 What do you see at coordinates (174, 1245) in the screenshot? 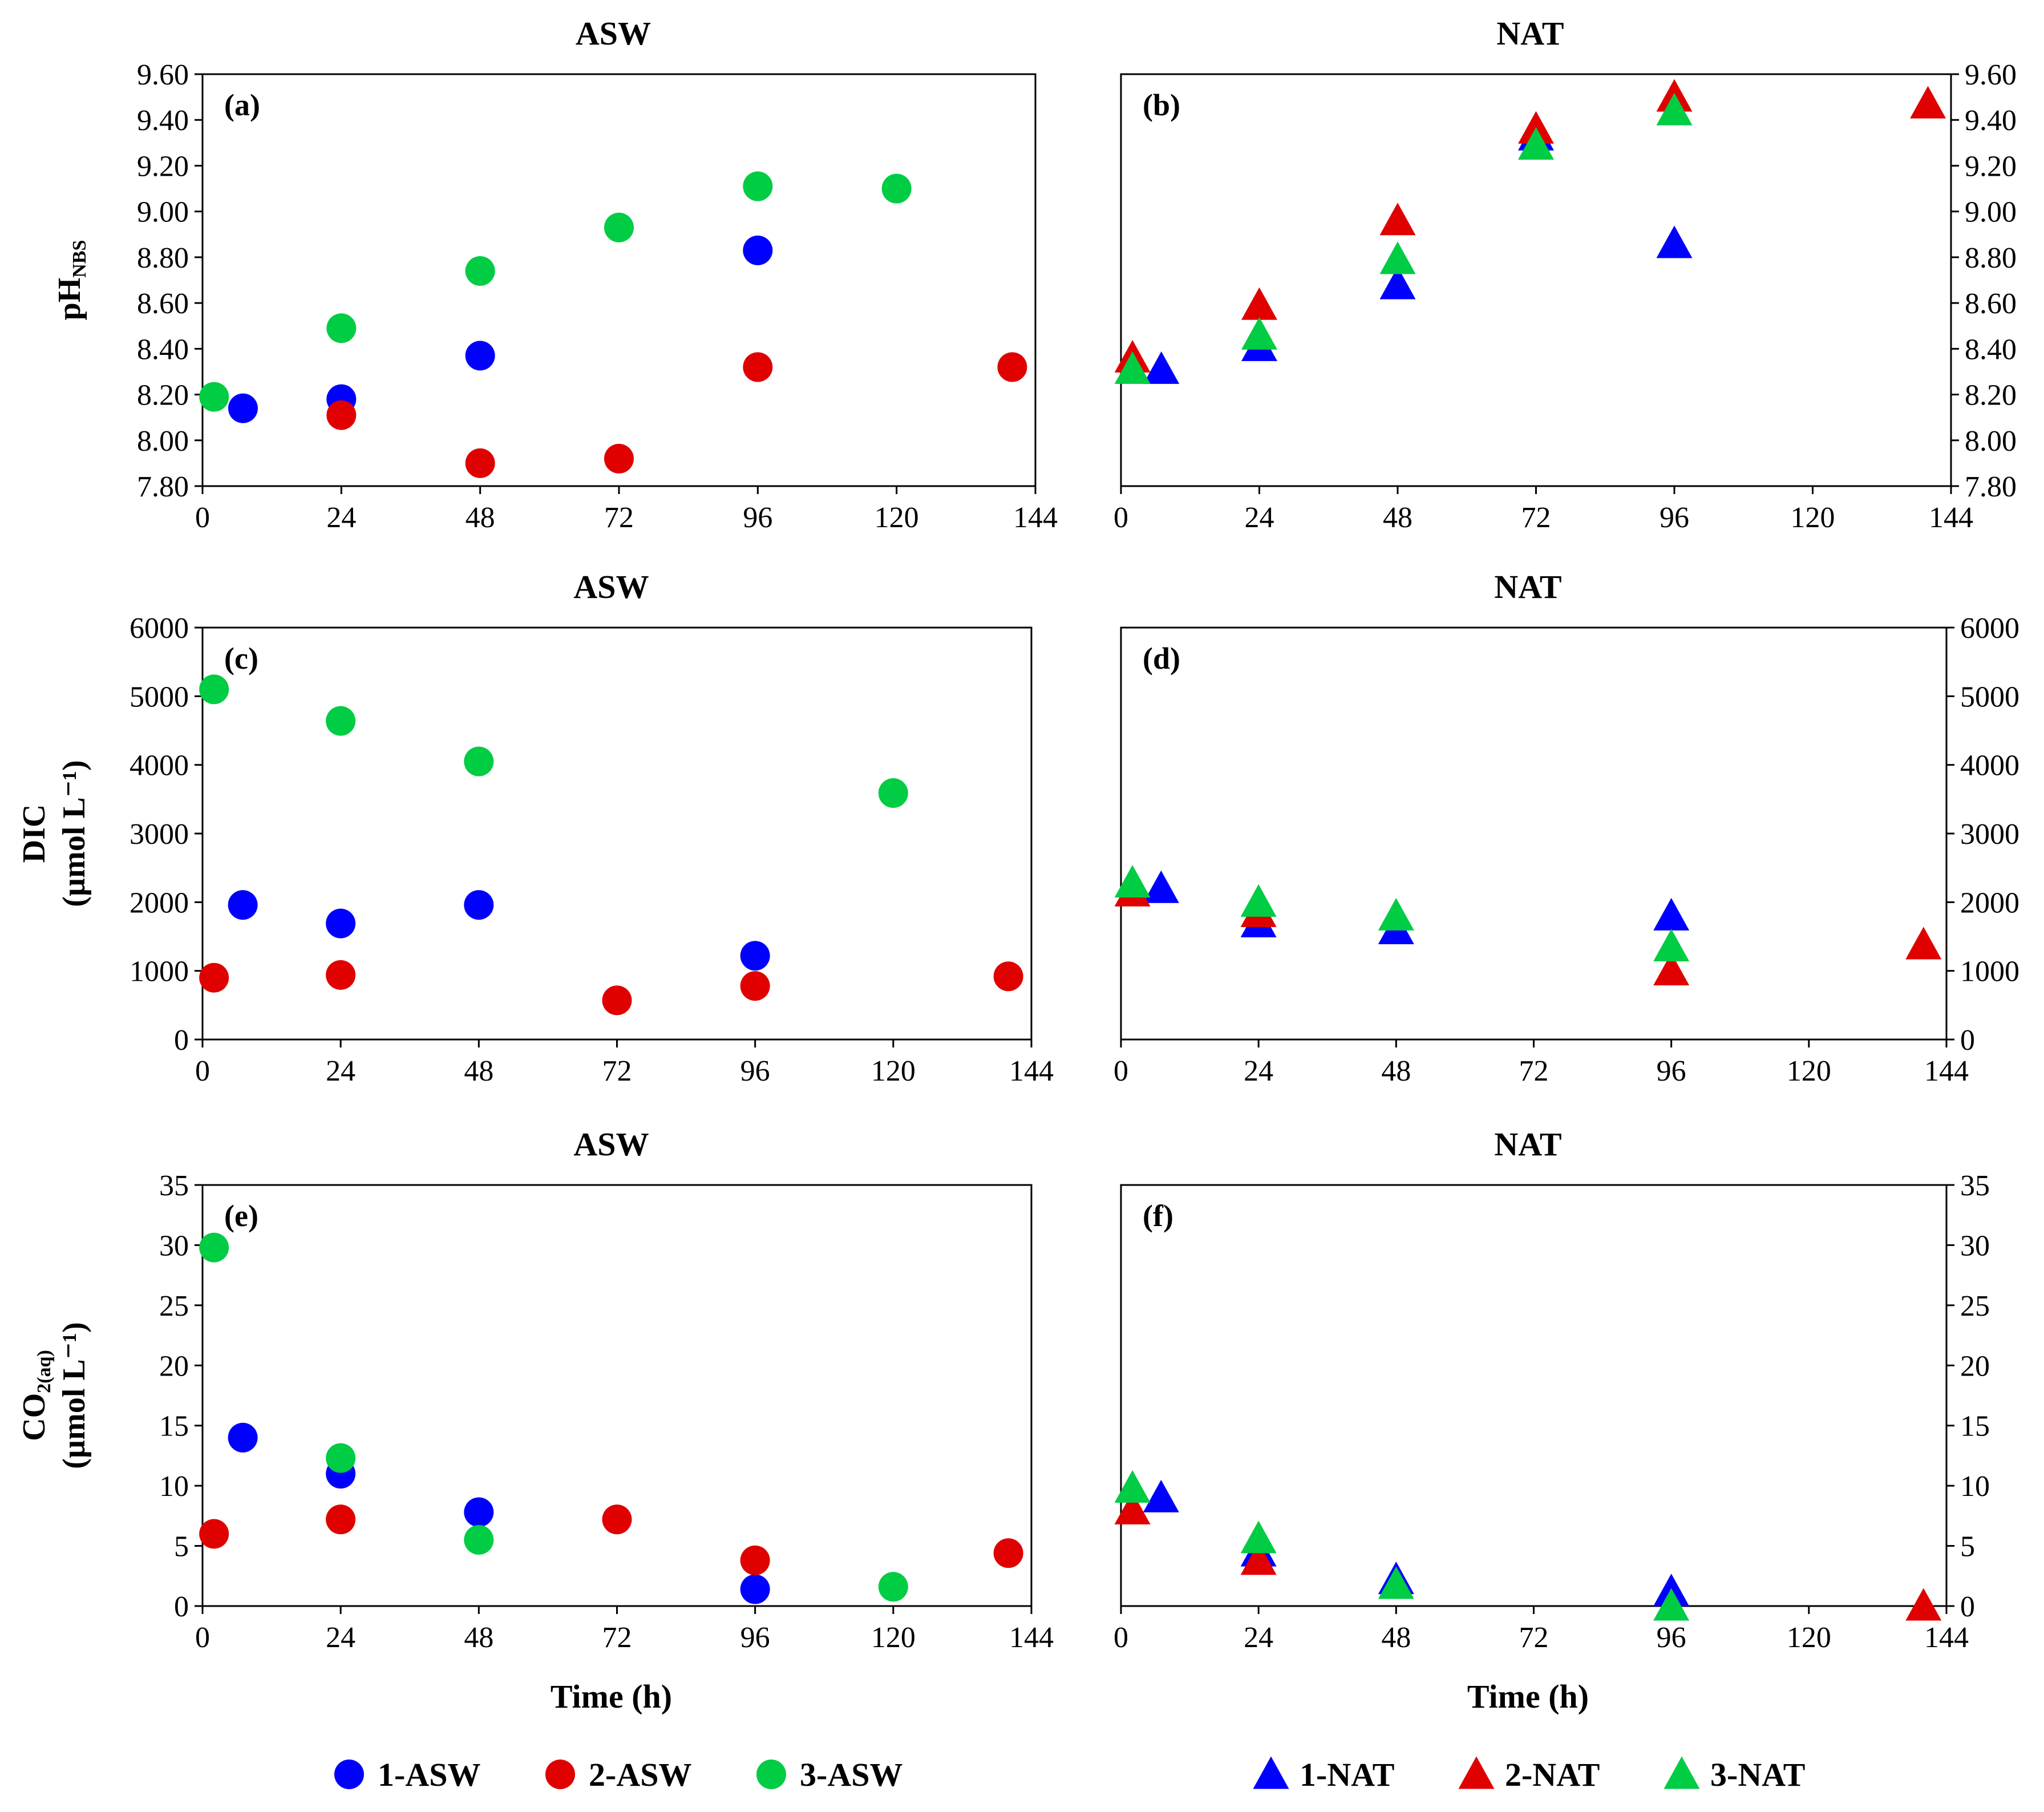
I see `y-tick-label: 30` at bounding box center [174, 1245].